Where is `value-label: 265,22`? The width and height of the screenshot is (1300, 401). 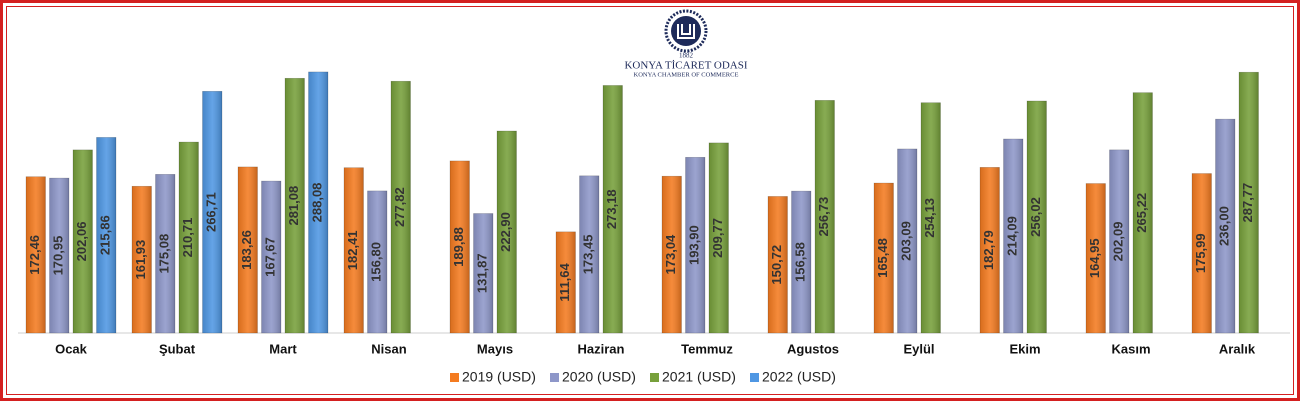
value-label: 265,22 is located at coordinates (1141, 213).